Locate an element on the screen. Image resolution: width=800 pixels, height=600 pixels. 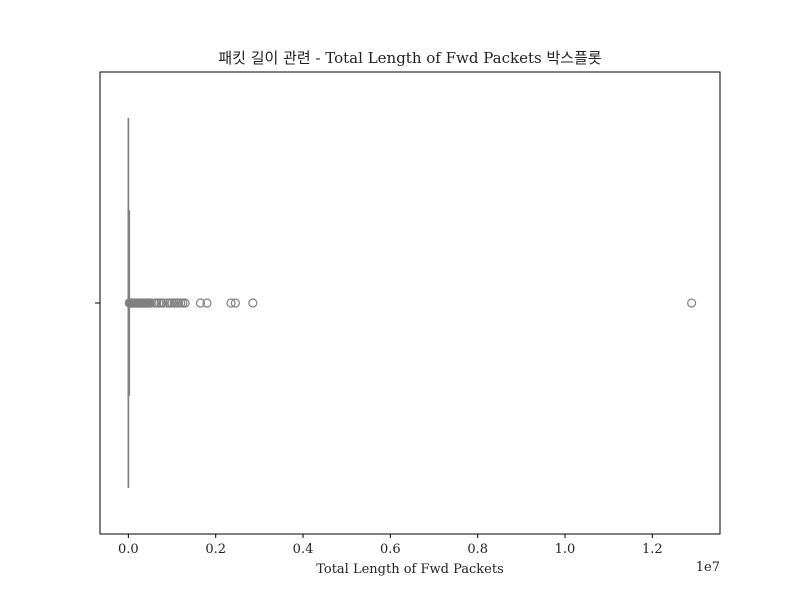
outlier-group is located at coordinates (410, 303).